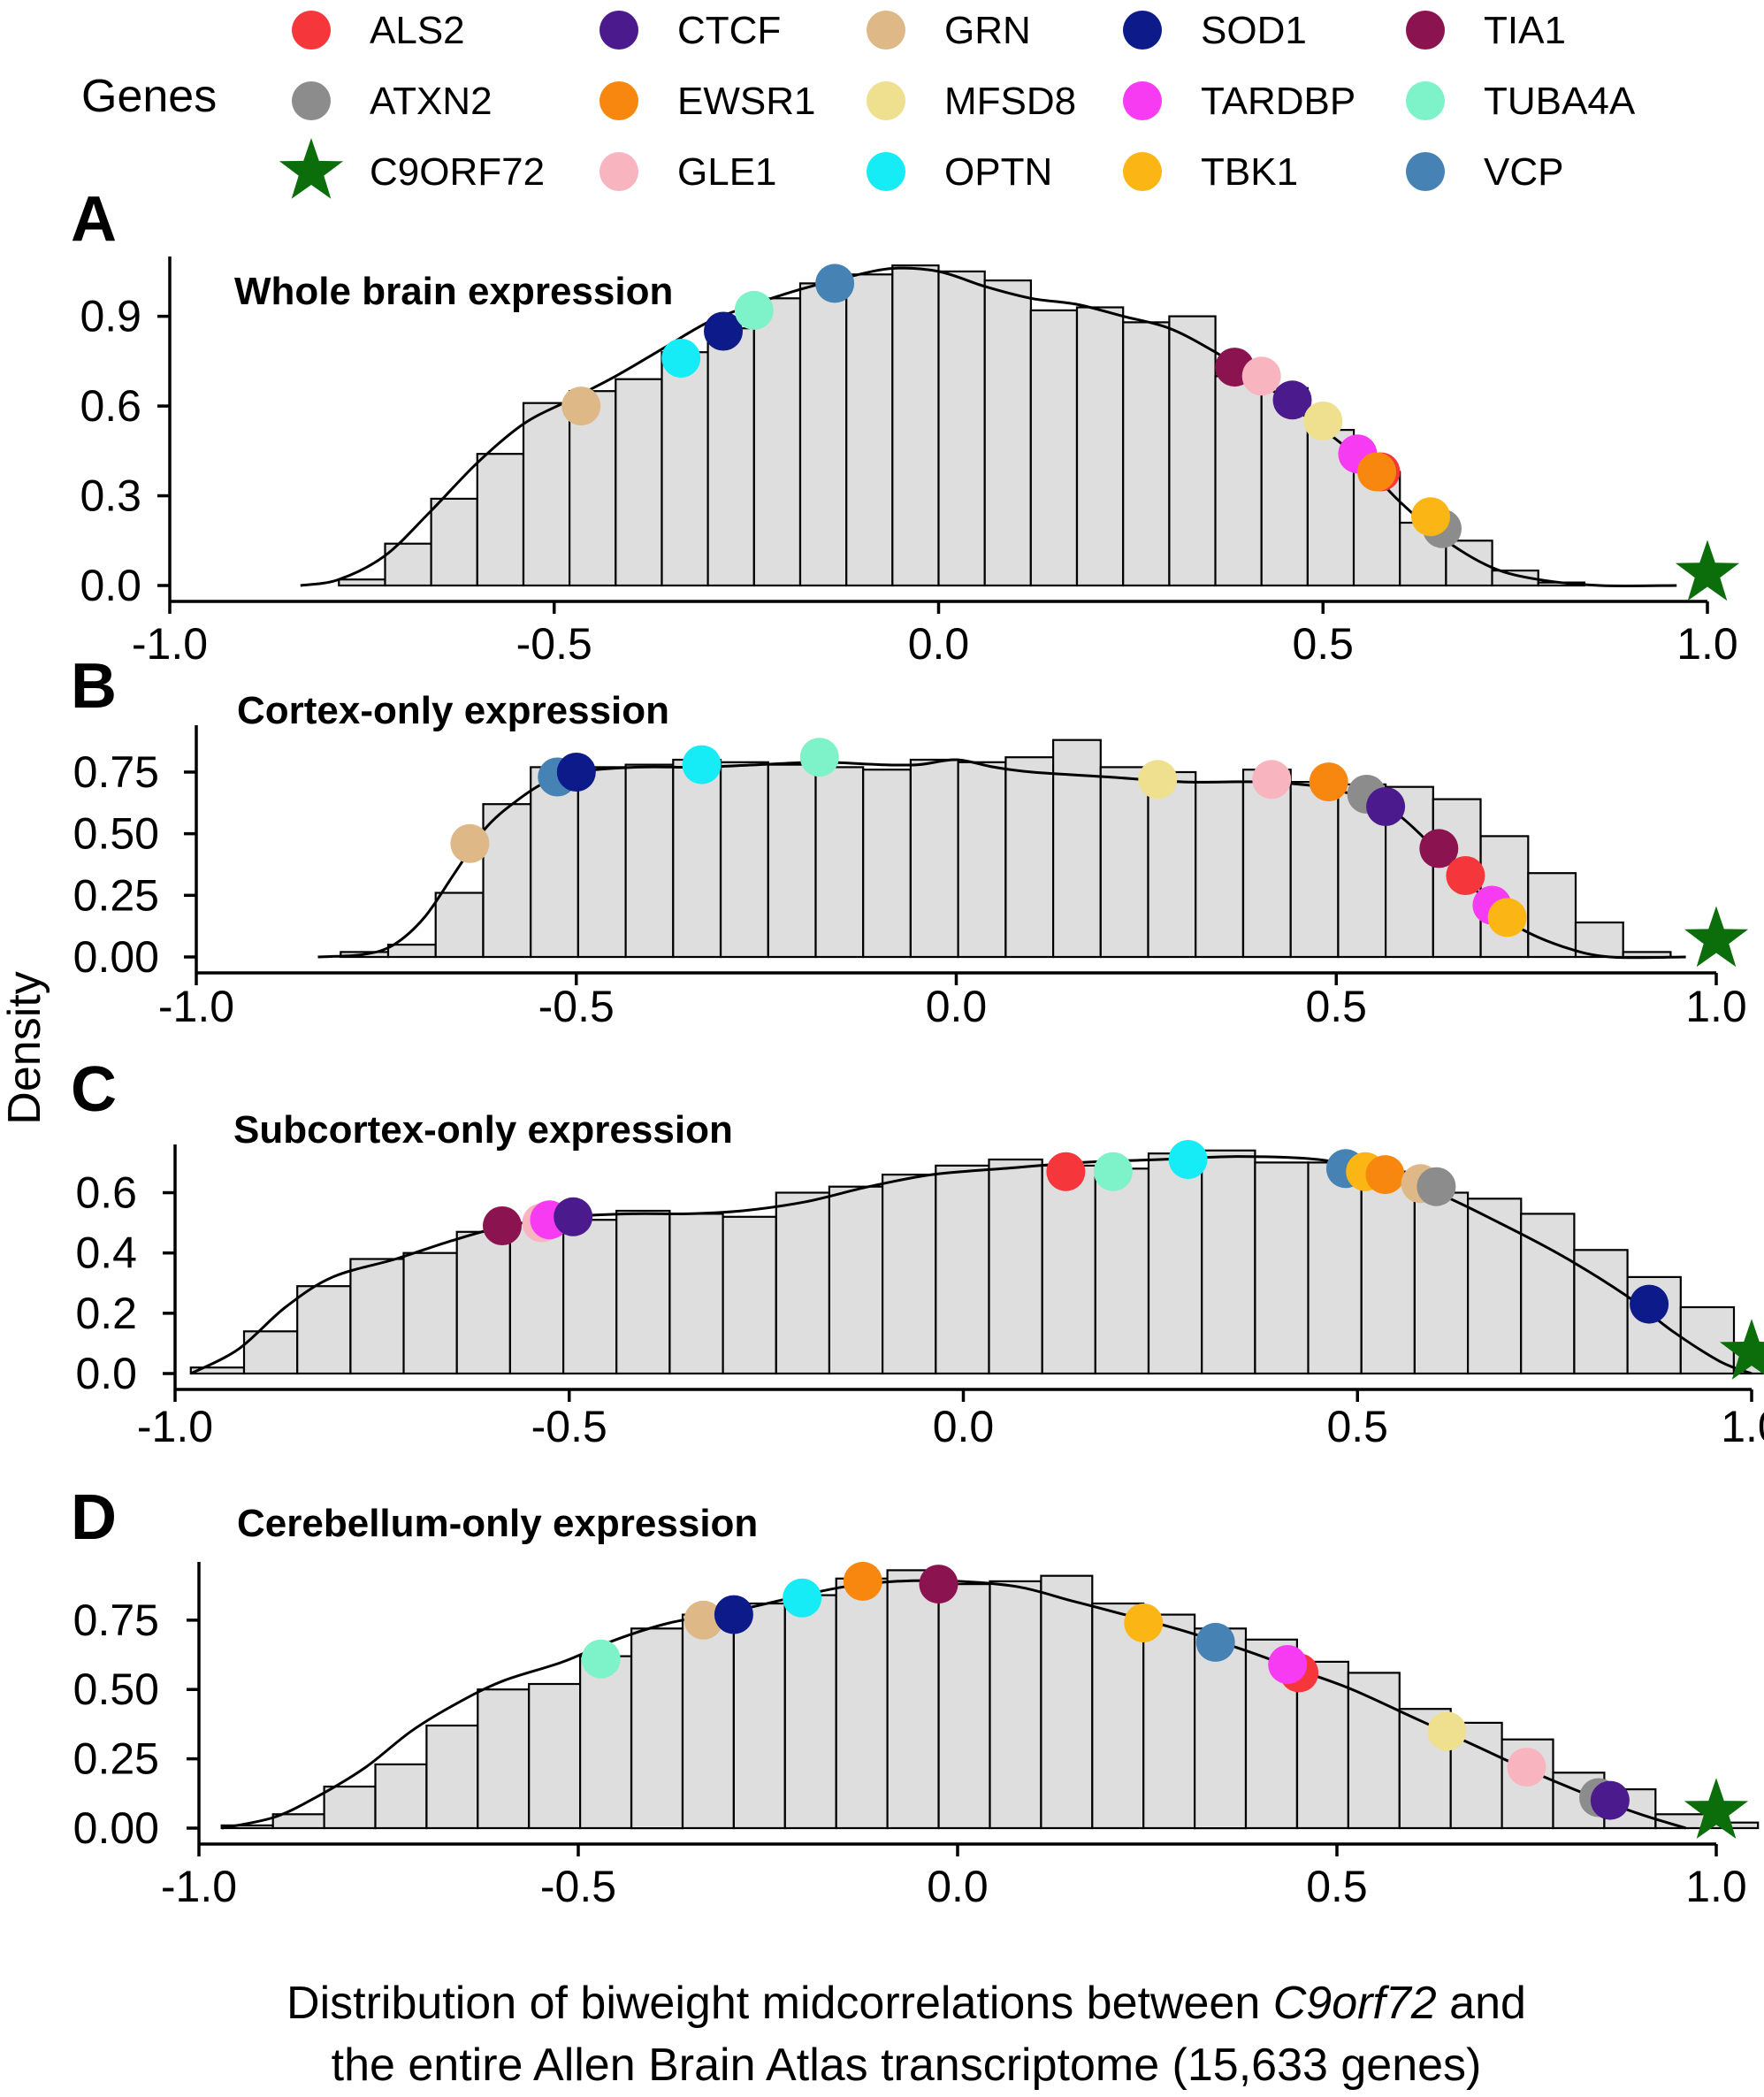 The image size is (1764, 2097). What do you see at coordinates (746, 102) in the screenshot?
I see `legend-label-ewsr1: EWSR1` at bounding box center [746, 102].